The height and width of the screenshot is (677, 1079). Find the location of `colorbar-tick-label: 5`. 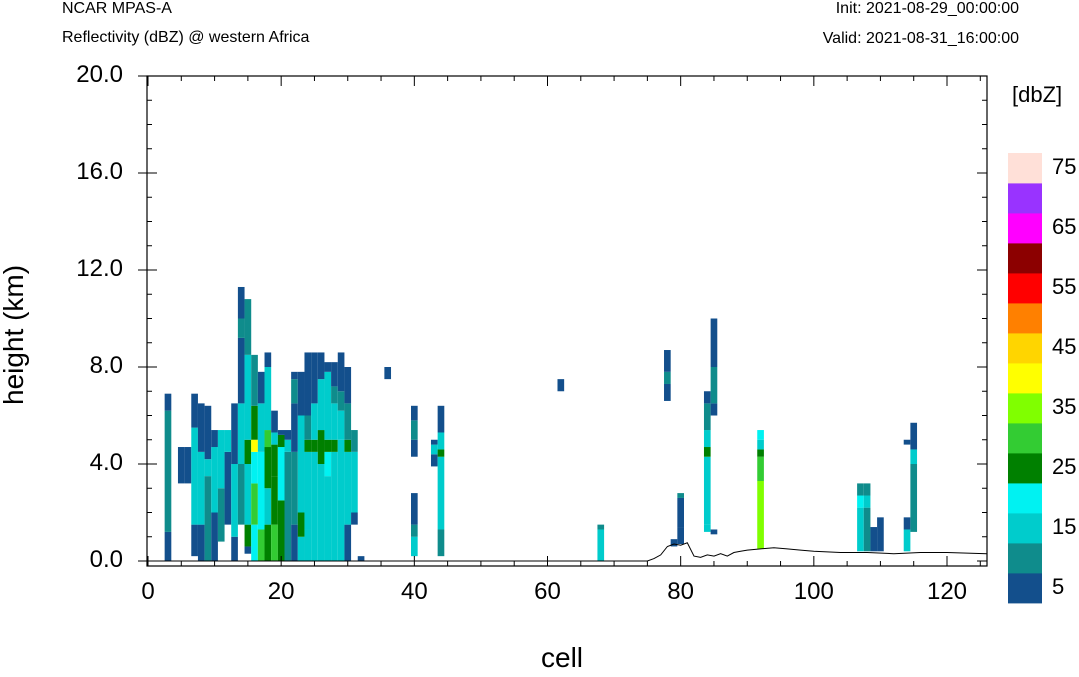

colorbar-tick-label: 5 is located at coordinates (1058, 586).